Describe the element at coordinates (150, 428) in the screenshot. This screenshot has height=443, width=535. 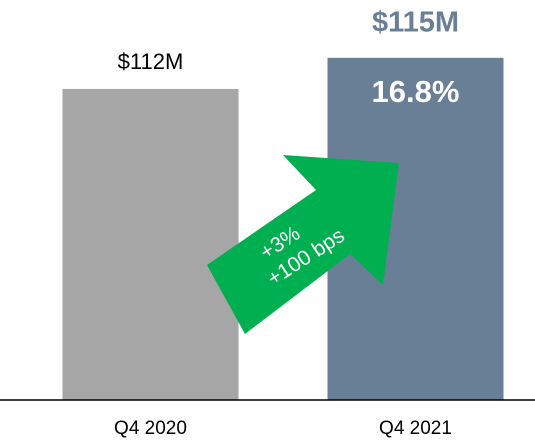
I see `x-tick-label: Q4 2020` at that location.